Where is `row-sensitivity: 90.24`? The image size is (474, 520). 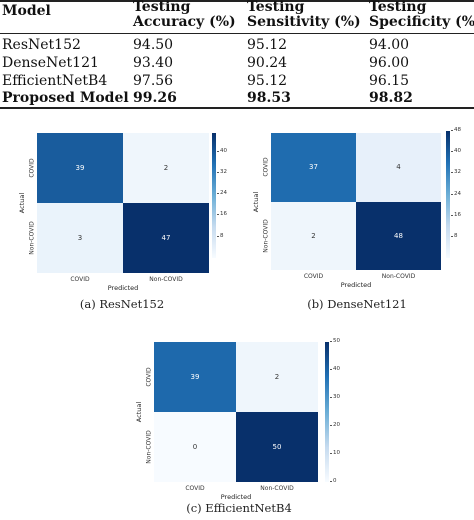
row-sensitivity: 90.24 is located at coordinates (267, 63).